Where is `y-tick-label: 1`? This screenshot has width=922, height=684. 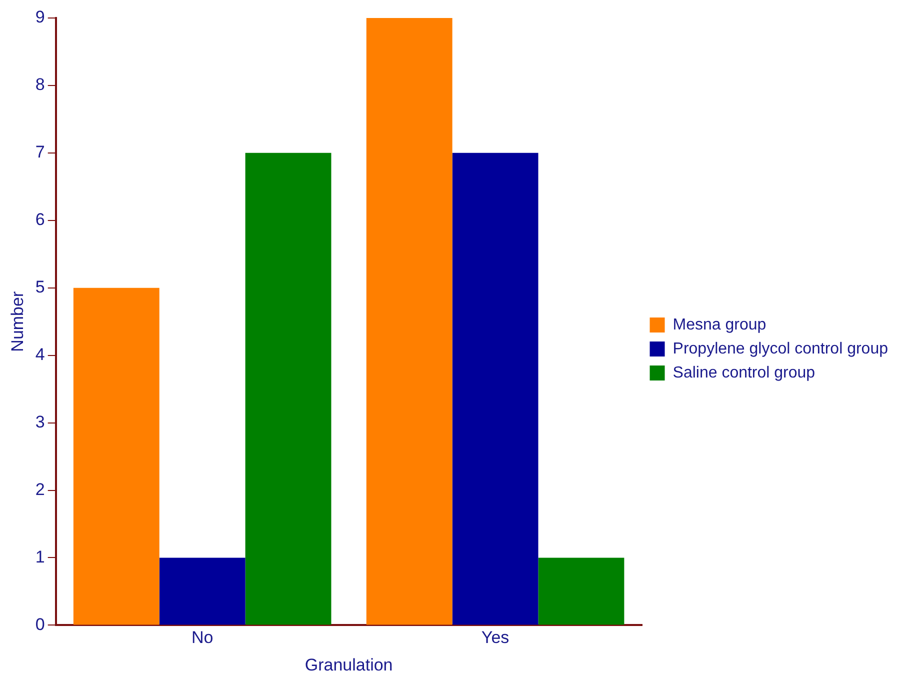
y-tick-label: 1 is located at coordinates (40, 556).